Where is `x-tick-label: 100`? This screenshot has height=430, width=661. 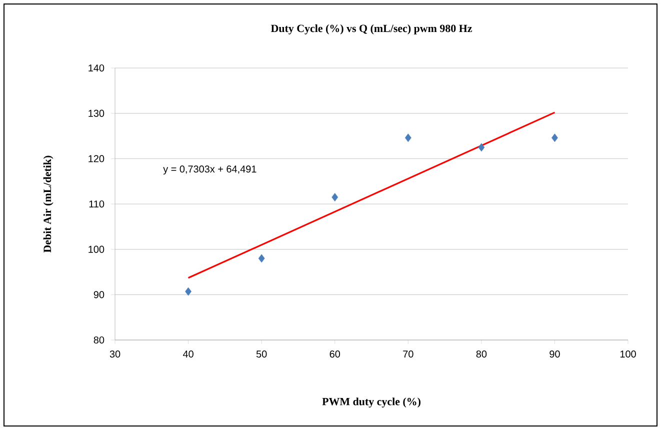
x-tick-label: 100 is located at coordinates (628, 354).